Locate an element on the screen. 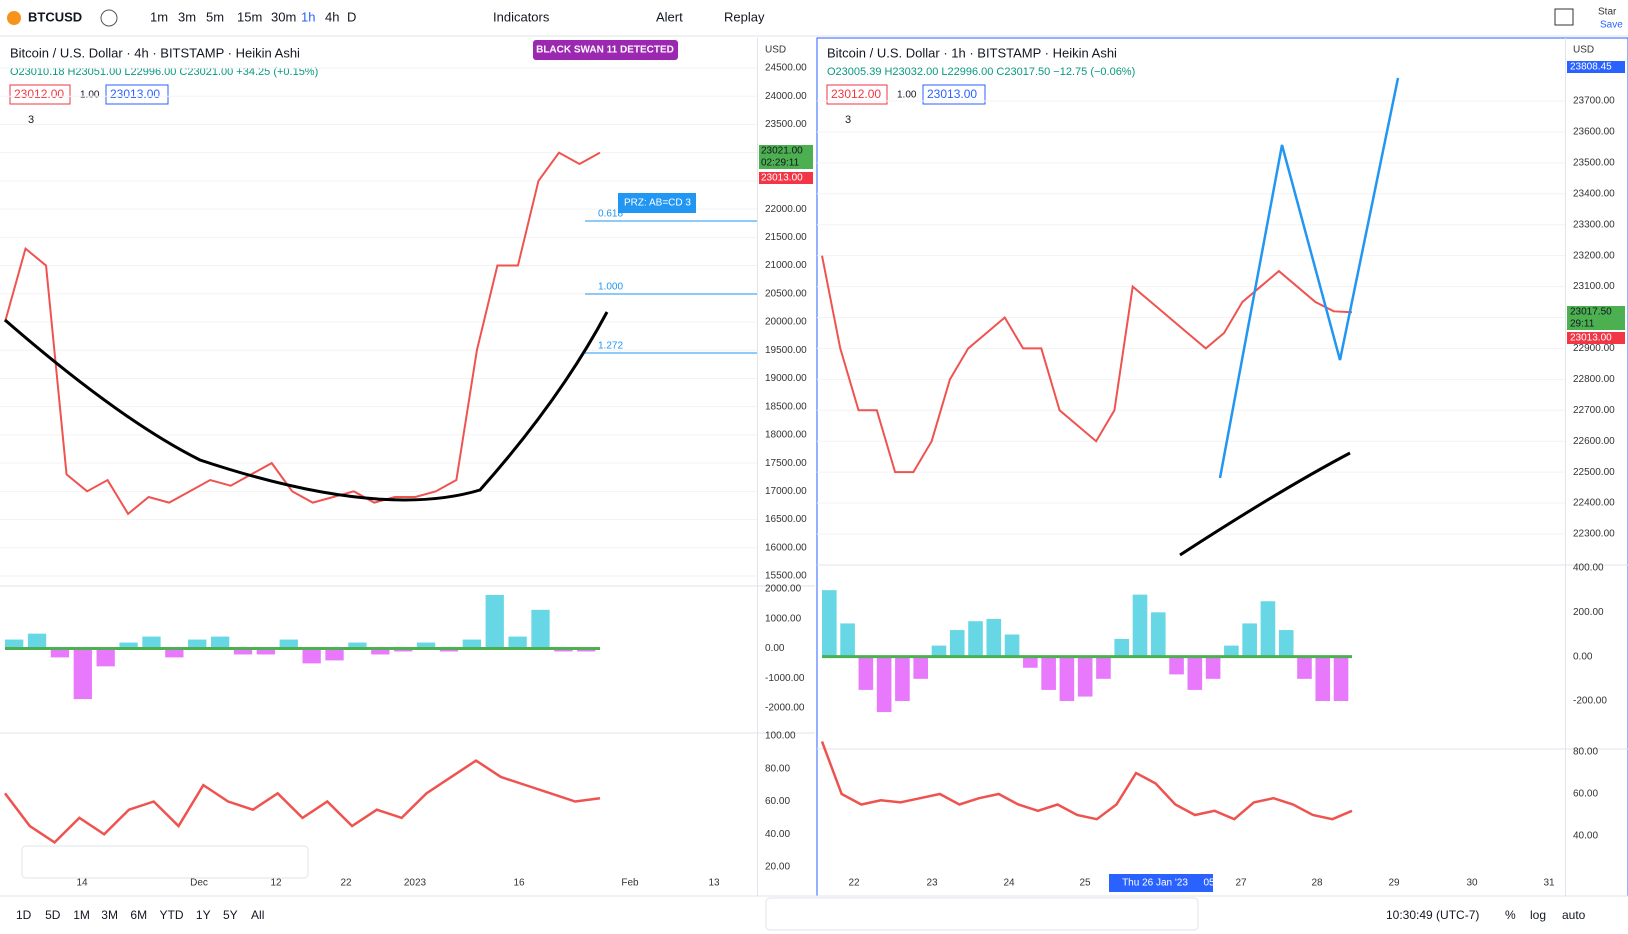 The height and width of the screenshot is (934, 1628). range-button: All is located at coordinates (257, 915).